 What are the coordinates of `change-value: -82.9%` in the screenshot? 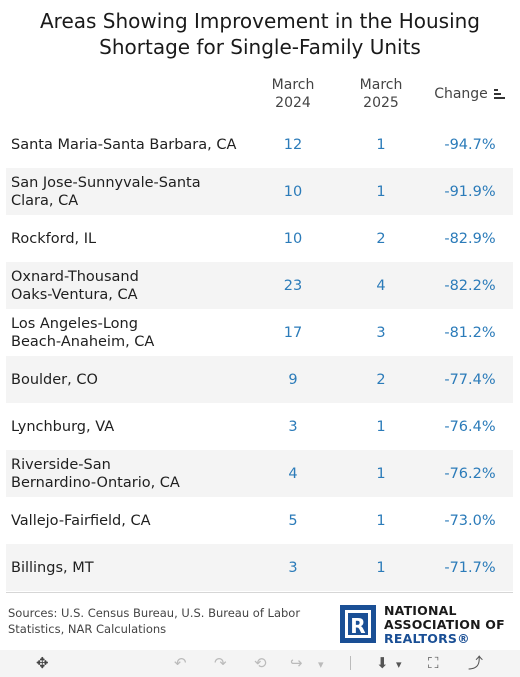 It's located at (470, 238).